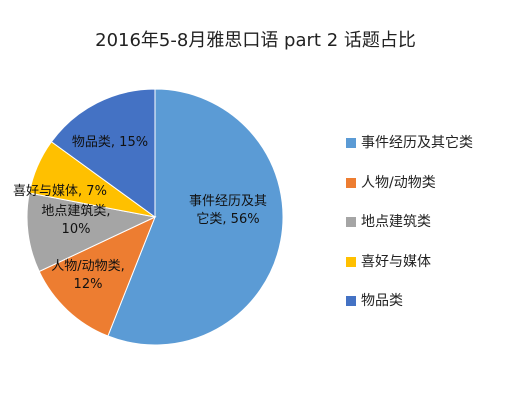  Describe the element at coordinates (88, 284) in the screenshot. I see `slice-data-label: 12%` at that location.